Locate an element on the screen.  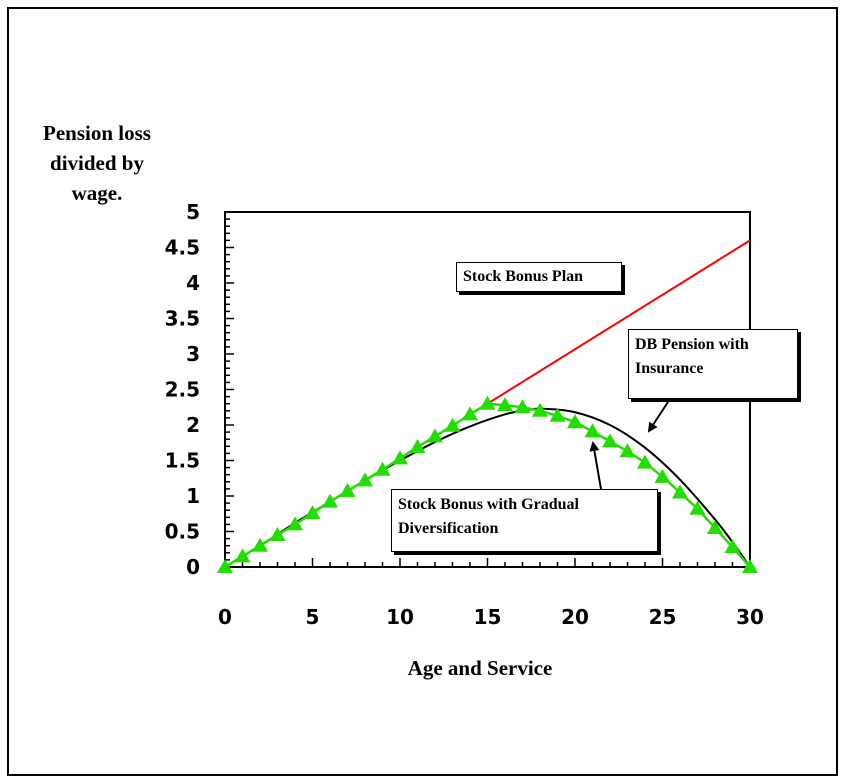
y-tick-label: 4.5 is located at coordinates (182, 248).